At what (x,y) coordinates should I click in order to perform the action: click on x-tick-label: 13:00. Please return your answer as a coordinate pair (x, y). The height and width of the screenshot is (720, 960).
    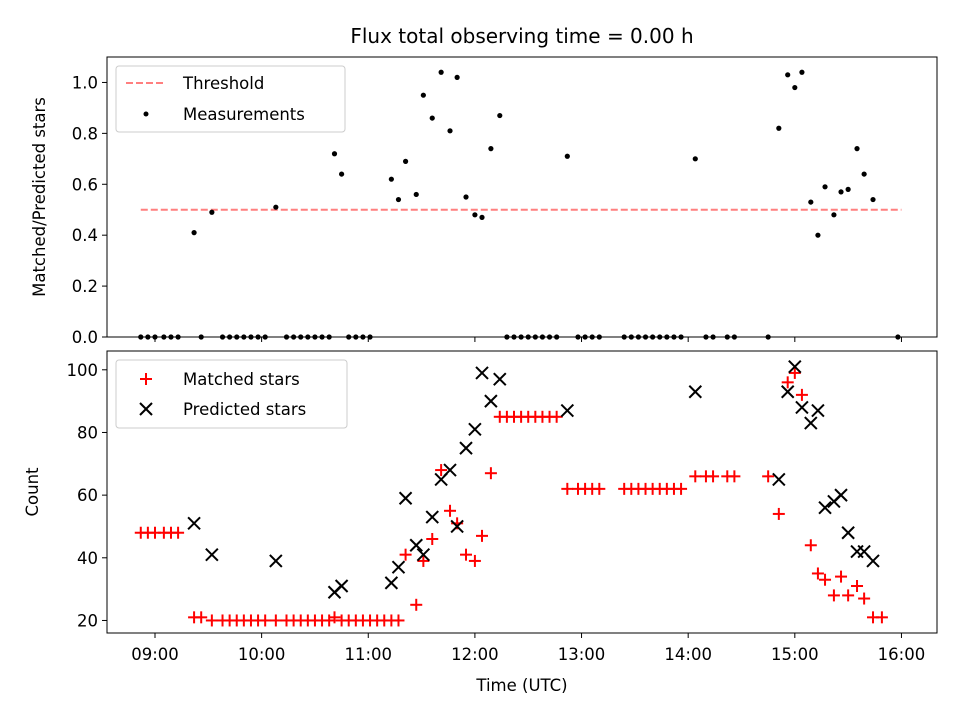
    Looking at the image, I should click on (582, 654).